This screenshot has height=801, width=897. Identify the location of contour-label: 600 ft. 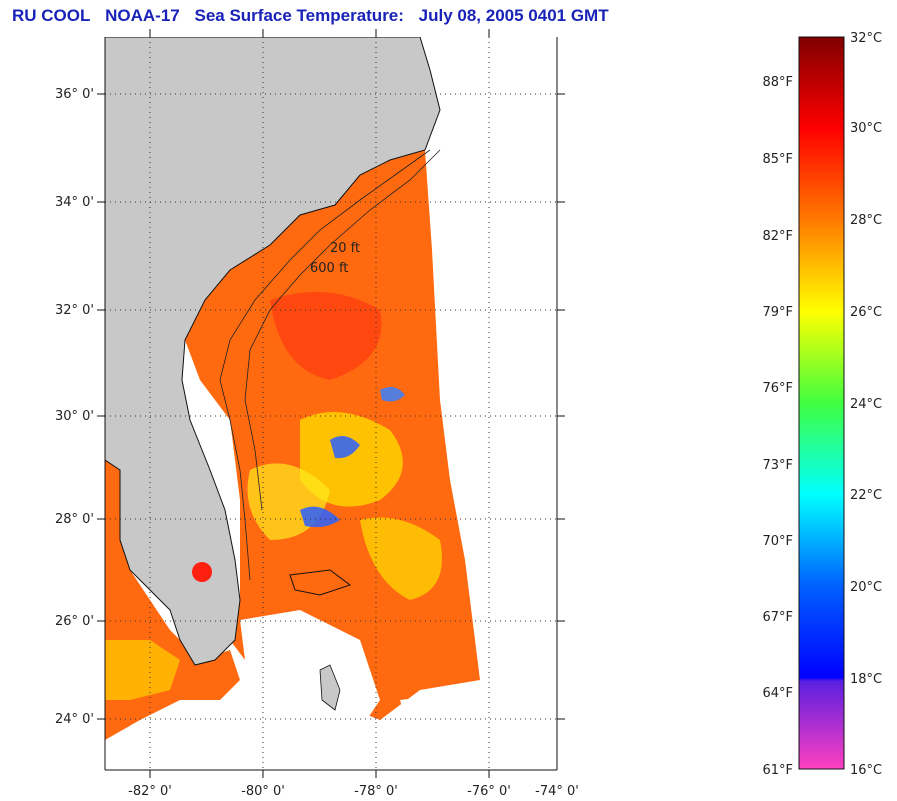
(329, 268).